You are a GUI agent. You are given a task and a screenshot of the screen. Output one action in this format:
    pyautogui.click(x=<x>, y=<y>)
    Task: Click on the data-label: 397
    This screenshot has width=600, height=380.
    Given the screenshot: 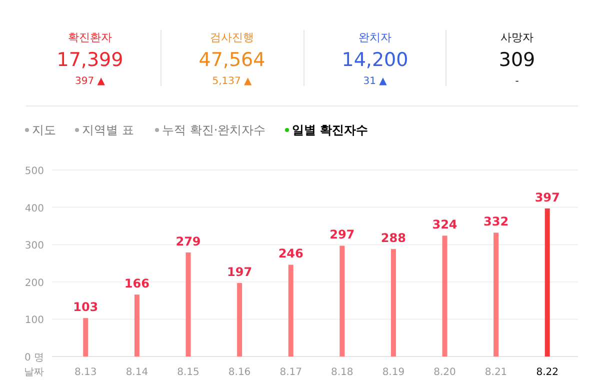 What is the action you would take?
    pyautogui.click(x=547, y=197)
    